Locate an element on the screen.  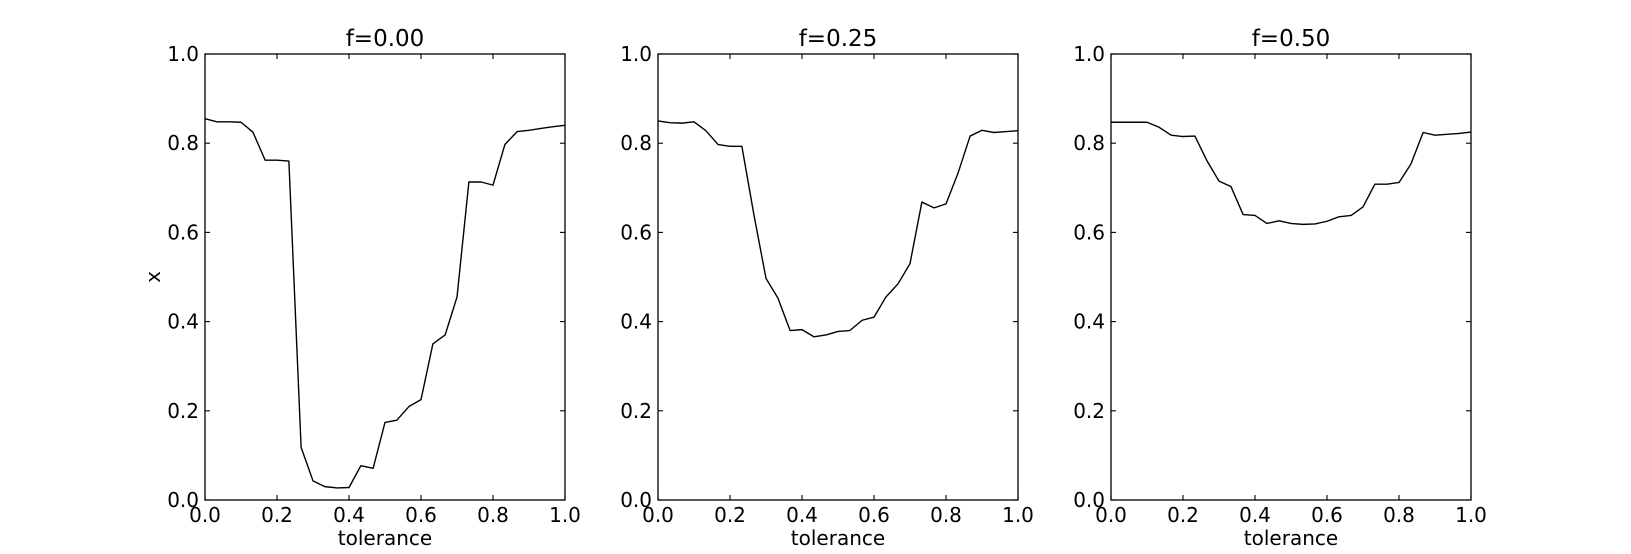
chart-title: f=0.25 is located at coordinates (838, 39).